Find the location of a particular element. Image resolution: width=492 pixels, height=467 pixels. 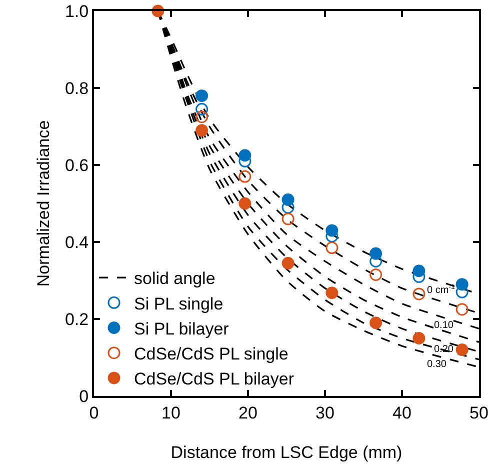

x-tick-label: 30 is located at coordinates (325, 412).